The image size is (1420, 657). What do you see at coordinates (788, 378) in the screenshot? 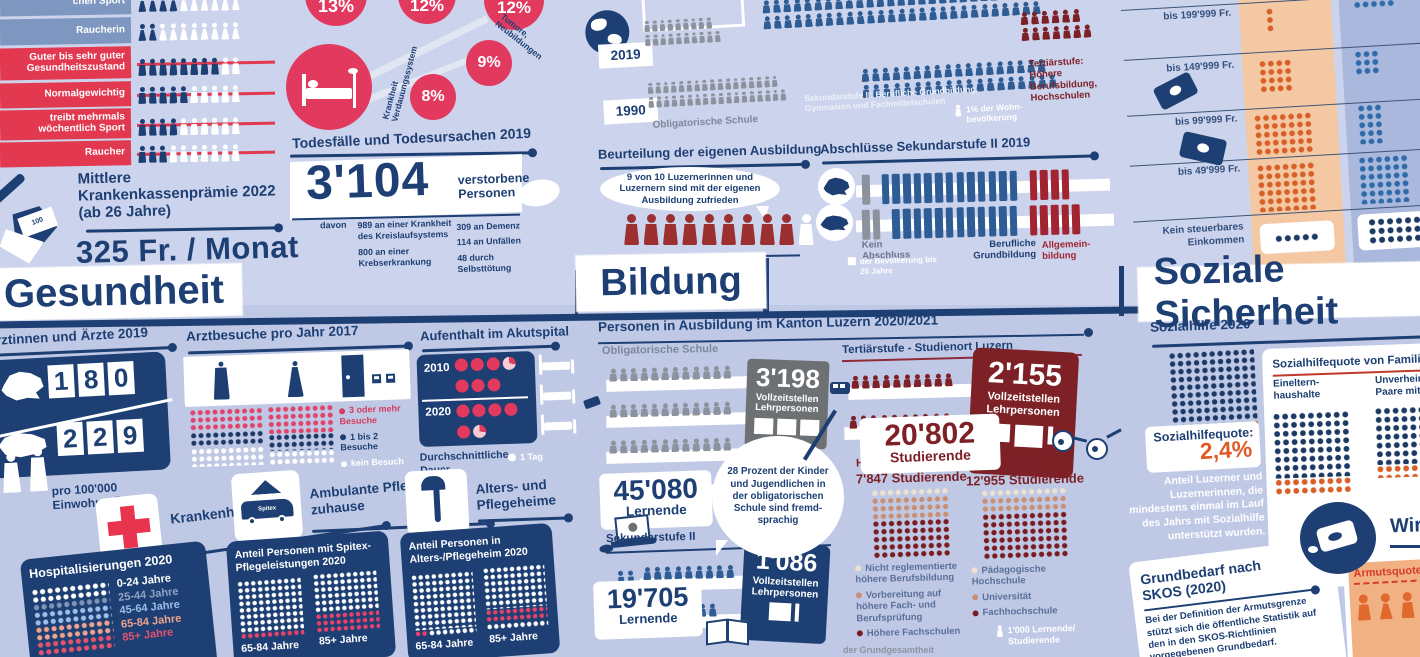
I see `oblig-box-value: 3'198` at bounding box center [788, 378].